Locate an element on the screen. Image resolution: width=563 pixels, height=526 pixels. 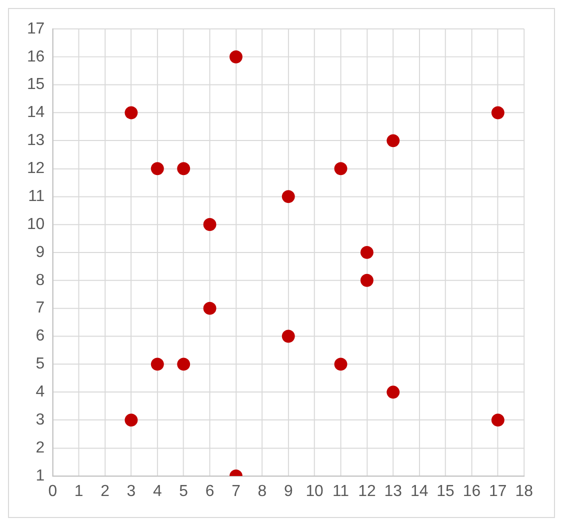
y-tick-label: 13 is located at coordinates (35, 141).